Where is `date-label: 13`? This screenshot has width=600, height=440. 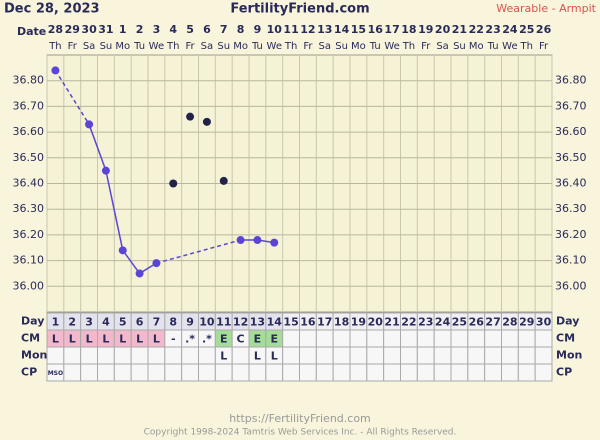 date-label: 13 is located at coordinates (324, 29).